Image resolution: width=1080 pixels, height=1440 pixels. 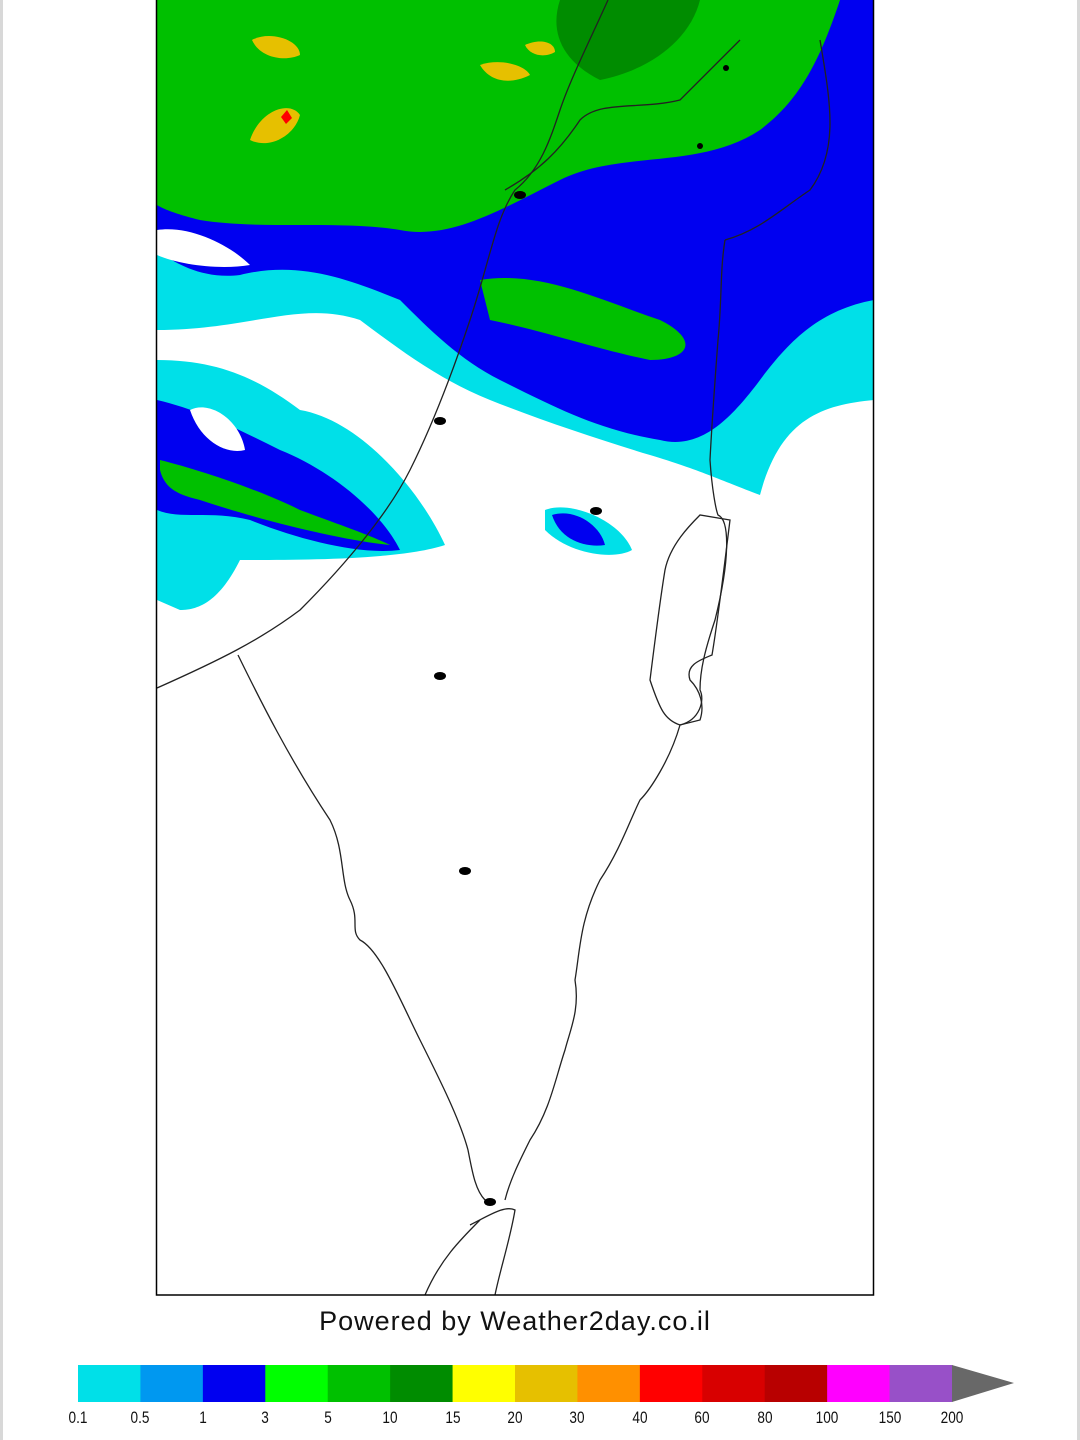 I want to click on colorbar-tick-label: 10, so click(x=390, y=1417).